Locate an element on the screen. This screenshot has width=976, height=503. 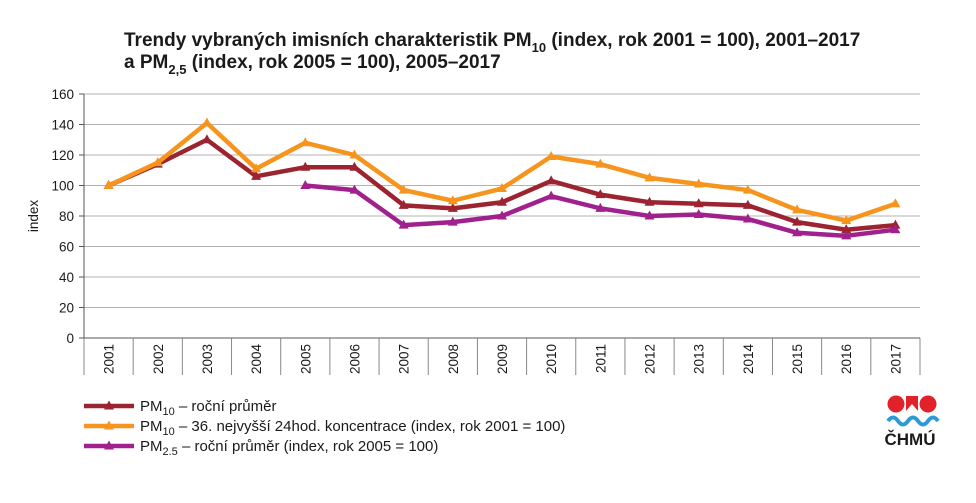
x-tick-label: 2008 is located at coordinates (453, 359).